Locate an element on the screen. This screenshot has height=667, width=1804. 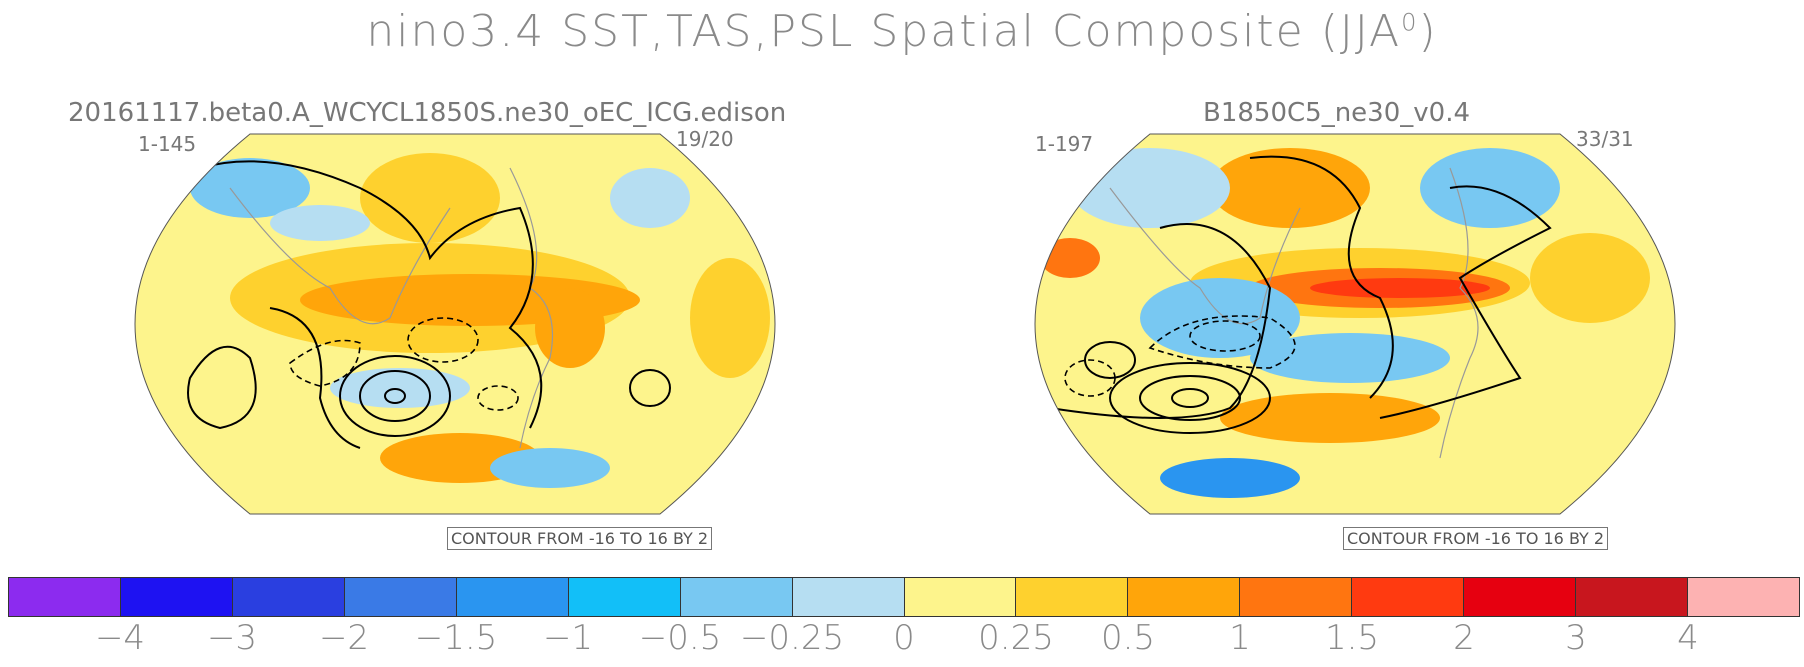
left-anomaly-cool-pacific is located at coordinates (400, 388).